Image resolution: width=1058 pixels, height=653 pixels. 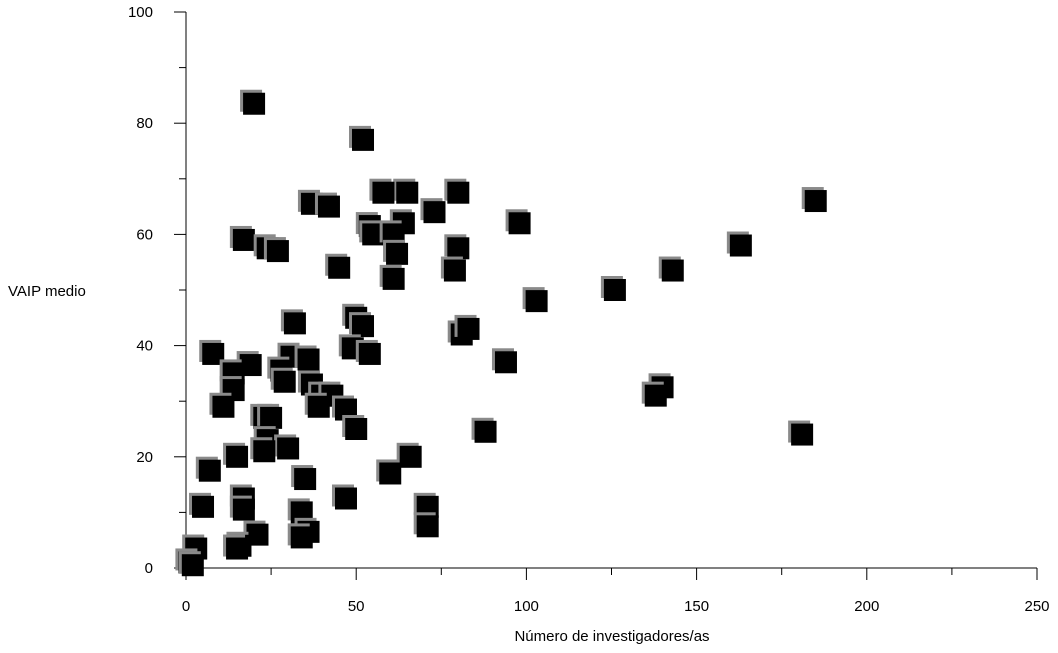 I want to click on y-axis-title: VAIP medio, so click(x=47, y=291).